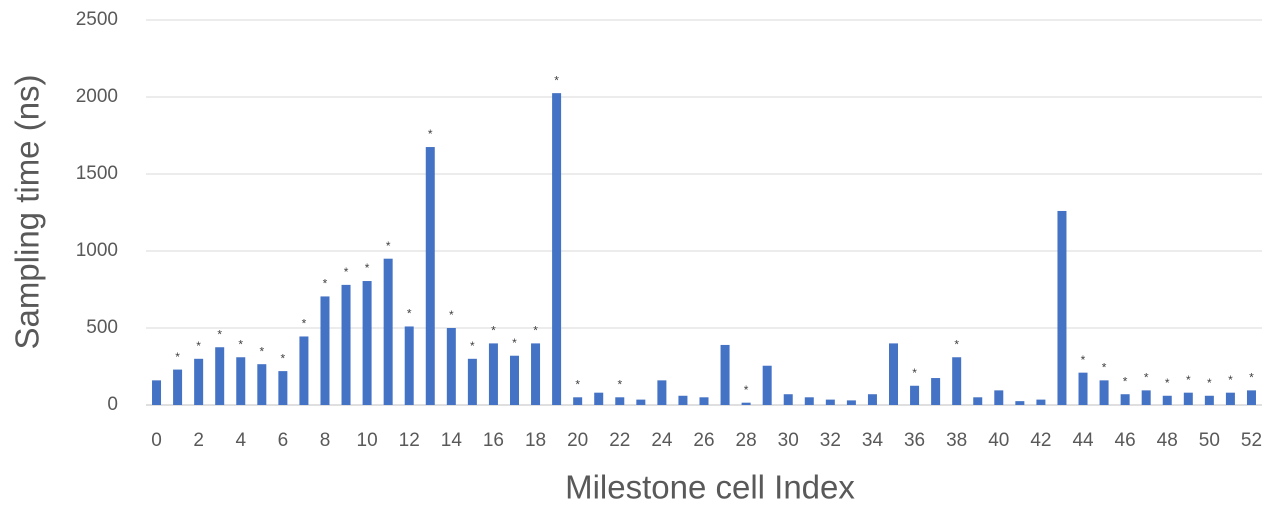 Image resolution: width=1284 pixels, height=513 pixels. What do you see at coordinates (830, 440) in the screenshot?
I see `x-tick-label: 32` at bounding box center [830, 440].